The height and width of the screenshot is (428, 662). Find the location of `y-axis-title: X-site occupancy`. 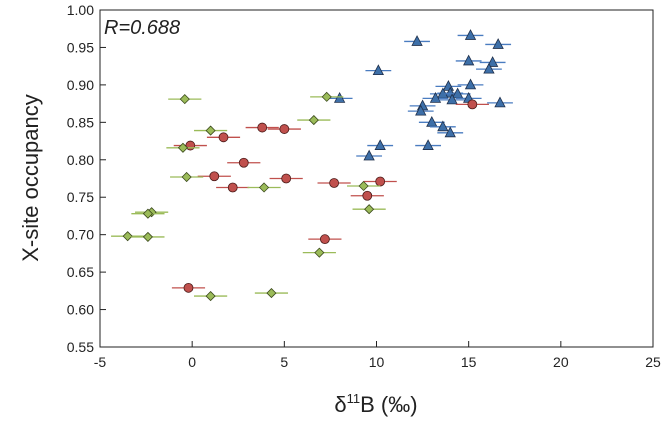

y-axis-title: X-site occupancy is located at coordinates (30, 178).